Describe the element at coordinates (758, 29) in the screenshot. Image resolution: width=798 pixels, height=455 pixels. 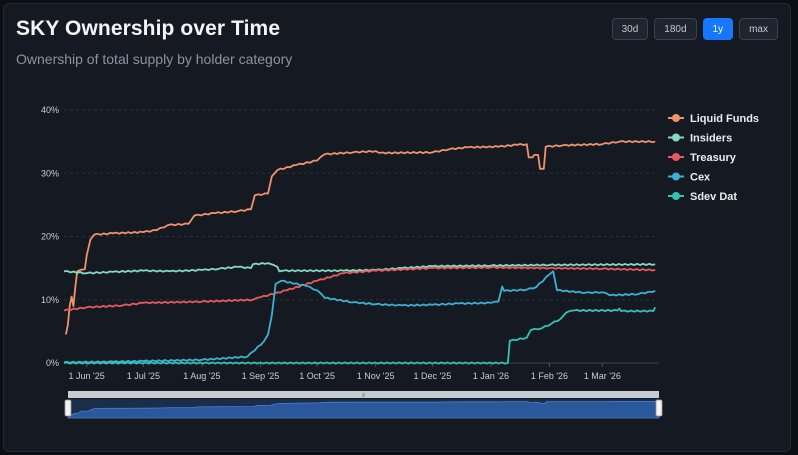
I see `range-max-button: max` at that location.